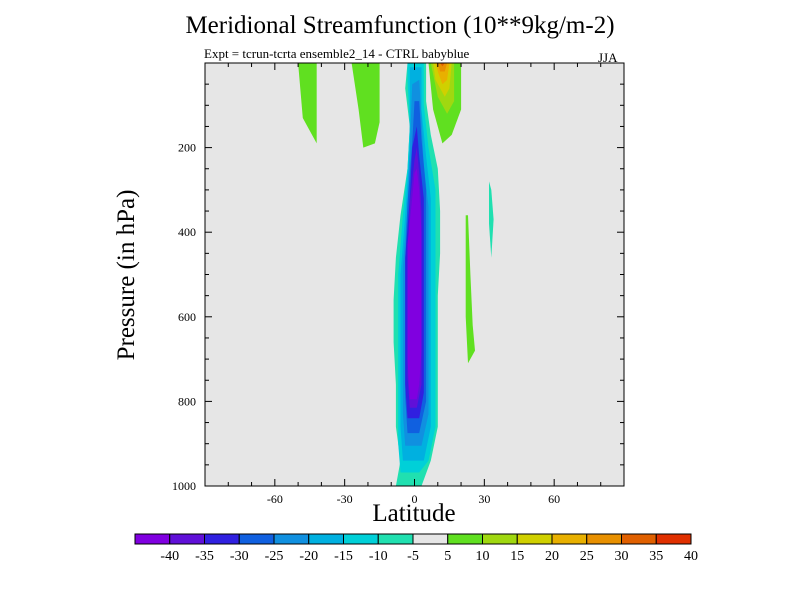 This screenshot has height=600, width=800. Describe the element at coordinates (484, 499) in the screenshot. I see `x-tick-label: 30` at that location.